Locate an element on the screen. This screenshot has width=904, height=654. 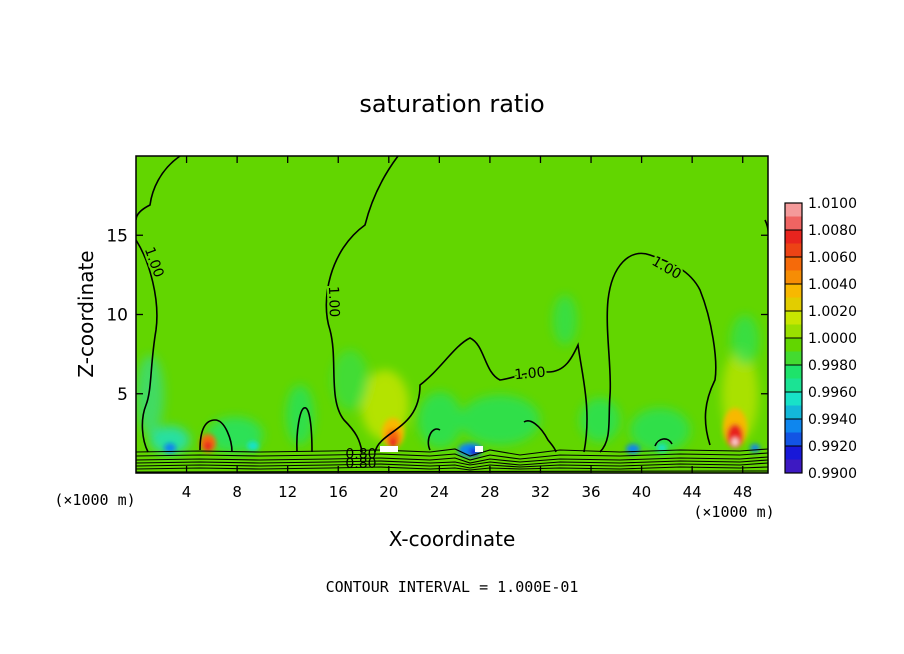
colorbar-label: 1.0100 is located at coordinates (832, 204).